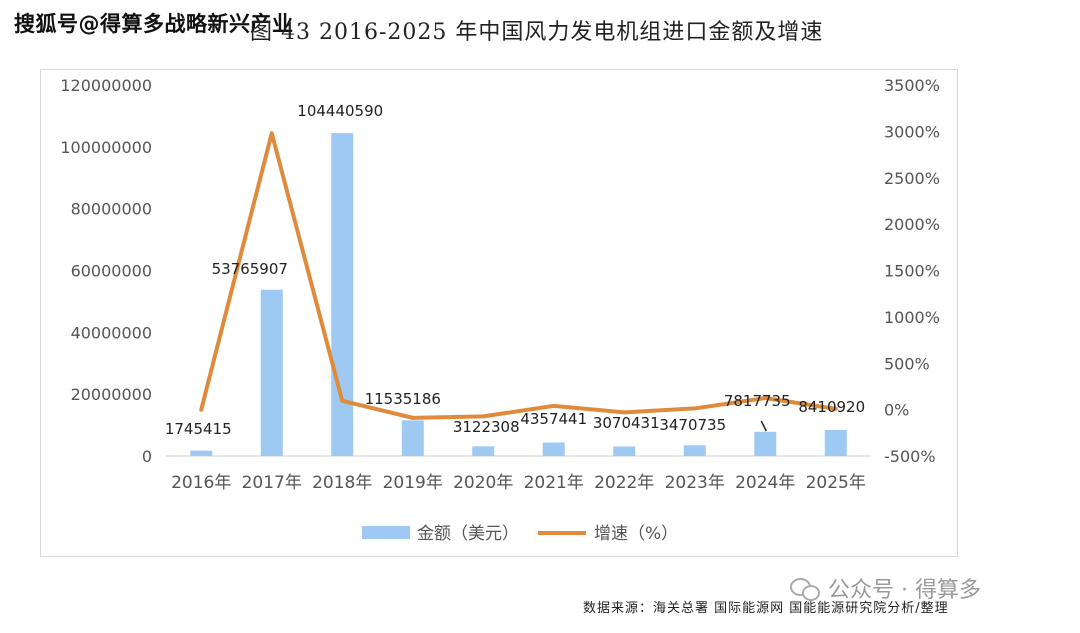 The height and width of the screenshot is (633, 1080). What do you see at coordinates (403, 399) in the screenshot?
I see `bar-data-label: 11535186` at bounding box center [403, 399].